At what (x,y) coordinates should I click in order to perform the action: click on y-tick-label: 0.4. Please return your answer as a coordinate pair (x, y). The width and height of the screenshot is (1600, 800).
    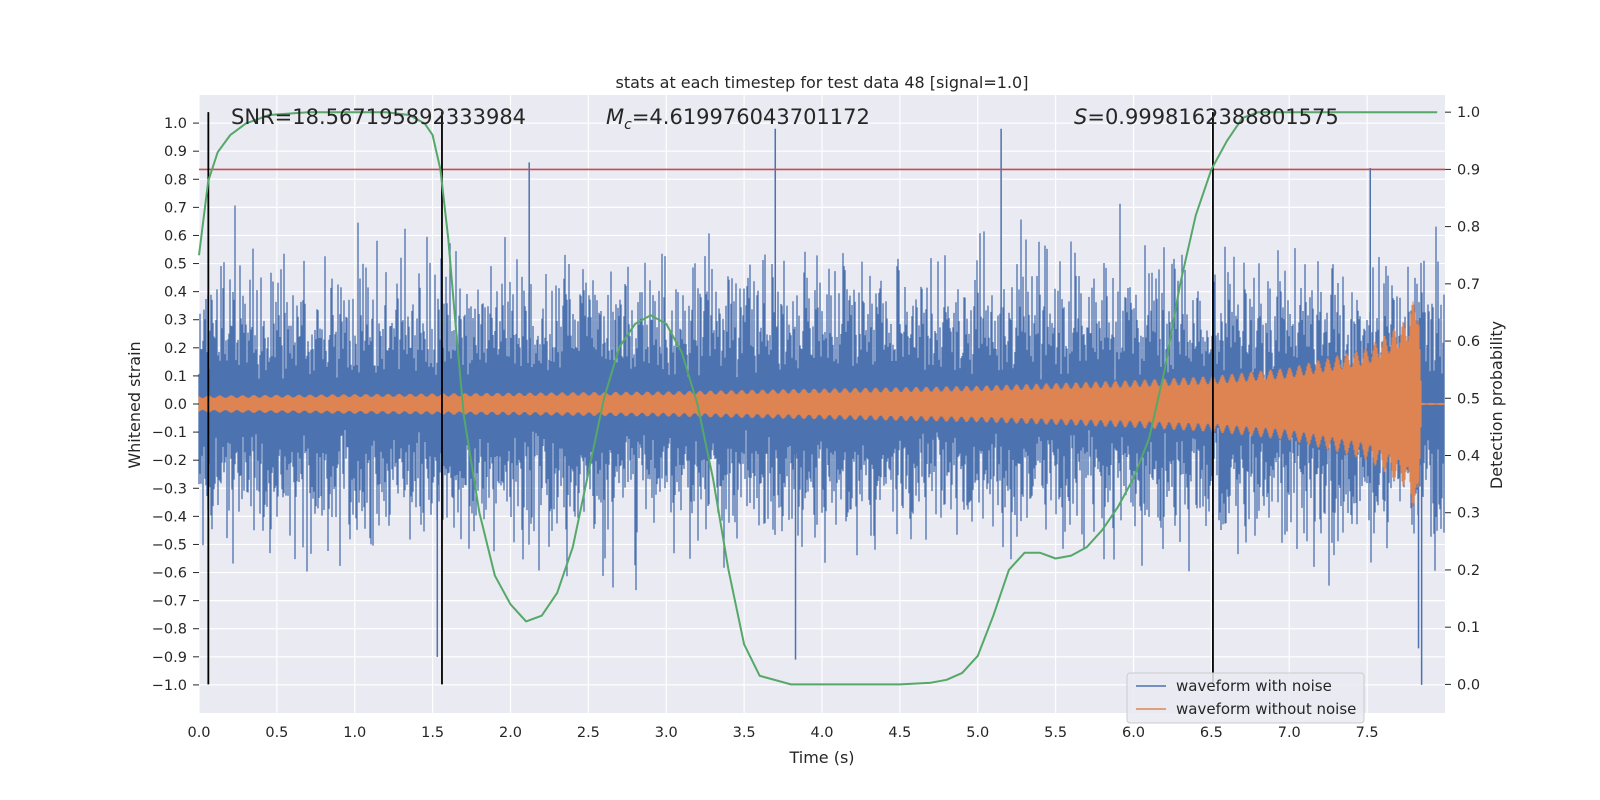
    Looking at the image, I should click on (175, 293).